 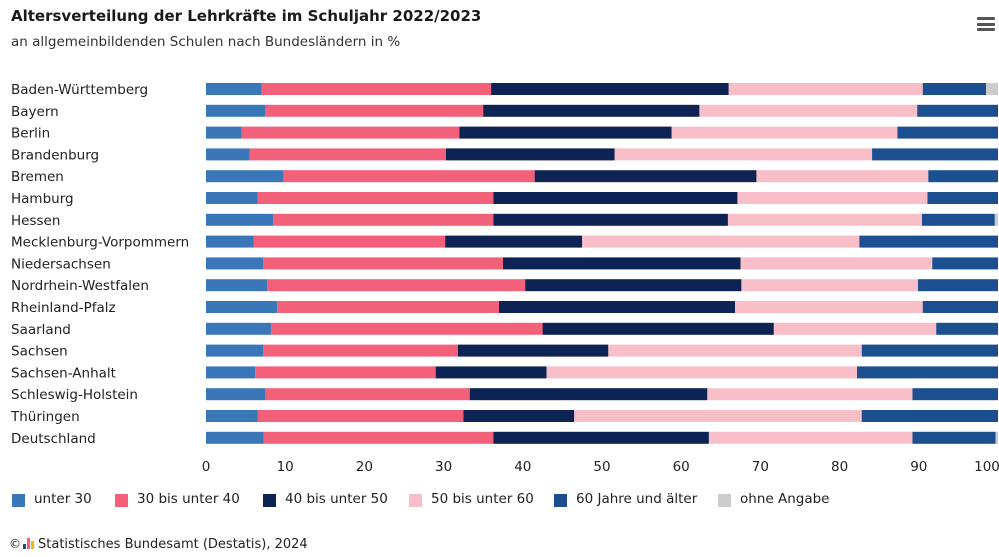 What do you see at coordinates (986, 24) in the screenshot?
I see `hamburger-menu-icon` at bounding box center [986, 24].